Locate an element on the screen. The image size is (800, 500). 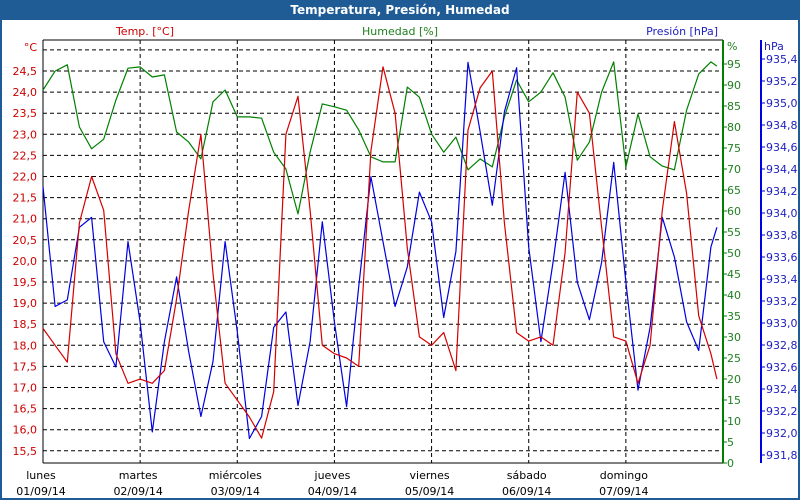
humidity-tick-label: 60 is located at coordinates (734, 211).